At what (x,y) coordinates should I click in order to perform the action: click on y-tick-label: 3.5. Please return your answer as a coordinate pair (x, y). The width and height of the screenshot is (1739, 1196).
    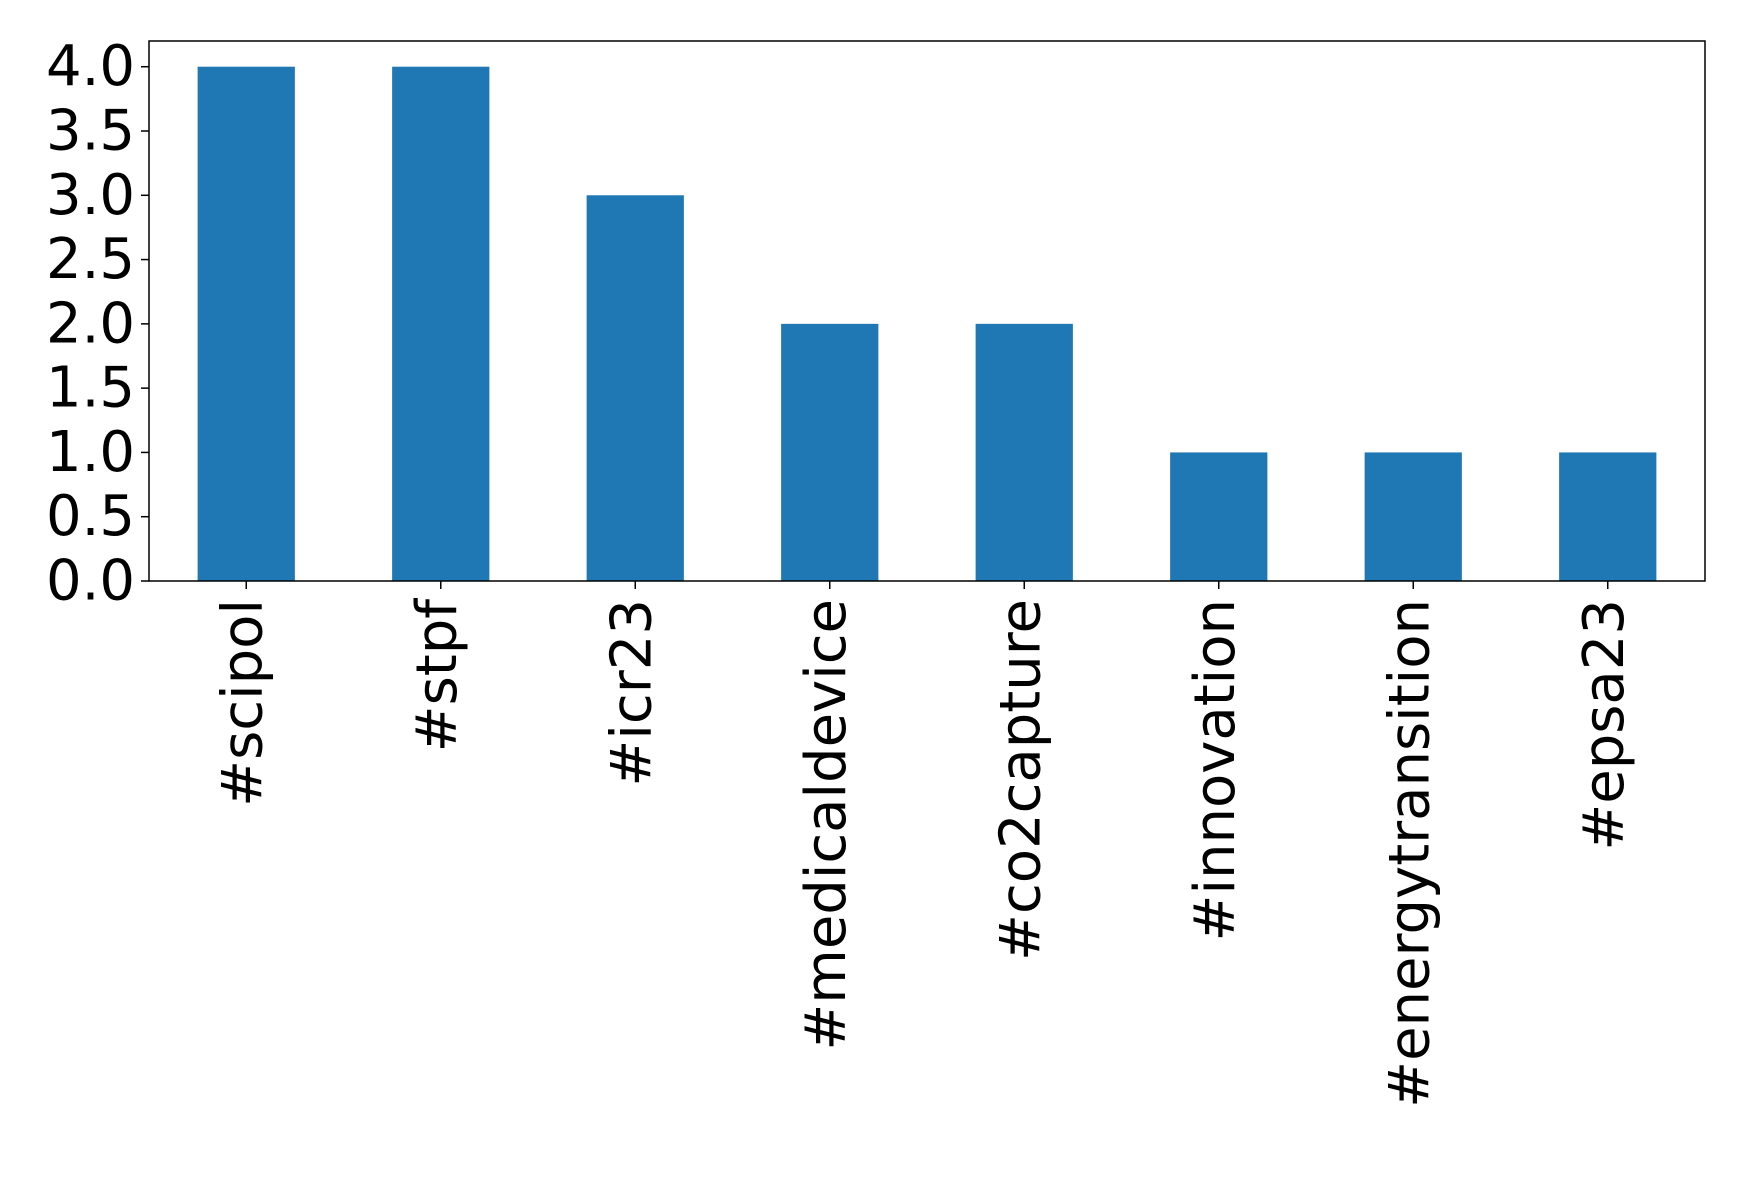
    Looking at the image, I should click on (90, 131).